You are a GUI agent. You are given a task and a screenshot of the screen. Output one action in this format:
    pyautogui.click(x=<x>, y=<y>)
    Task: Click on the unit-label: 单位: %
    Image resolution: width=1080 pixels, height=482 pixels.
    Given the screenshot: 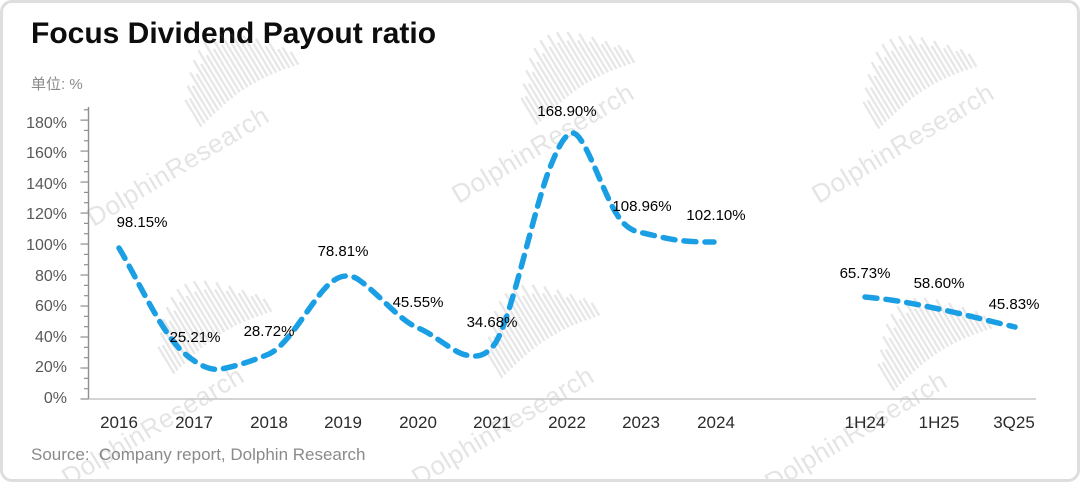 What is the action you would take?
    pyautogui.click(x=57, y=84)
    